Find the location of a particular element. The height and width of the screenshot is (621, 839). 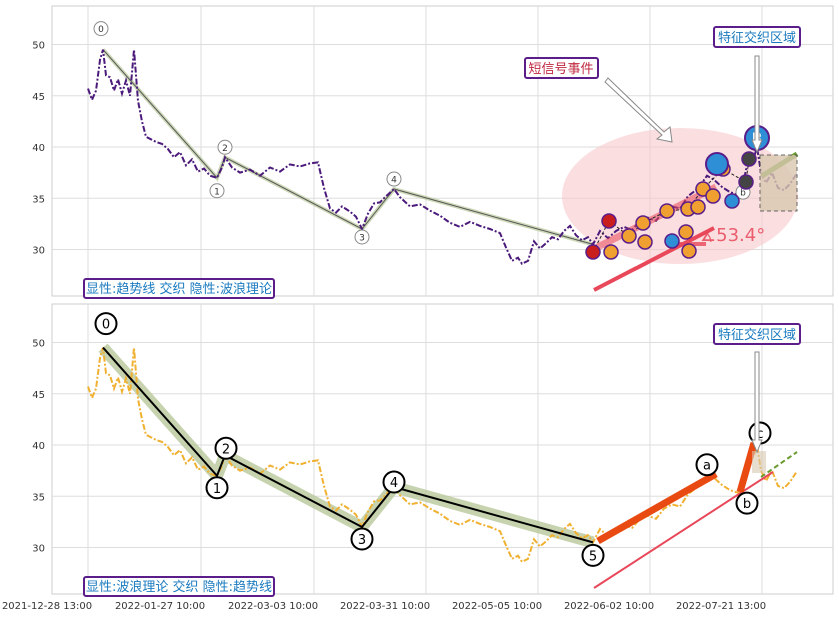

top-wave-label: 2 is located at coordinates (225, 149).